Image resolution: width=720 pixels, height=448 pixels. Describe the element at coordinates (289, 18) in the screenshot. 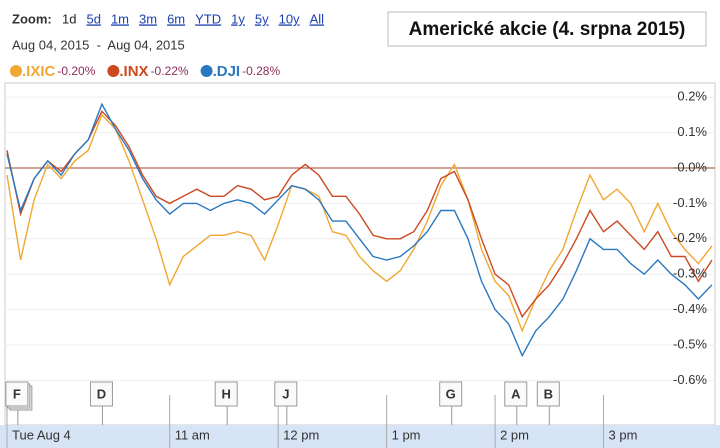

I see `zoom-option: 10y` at that location.